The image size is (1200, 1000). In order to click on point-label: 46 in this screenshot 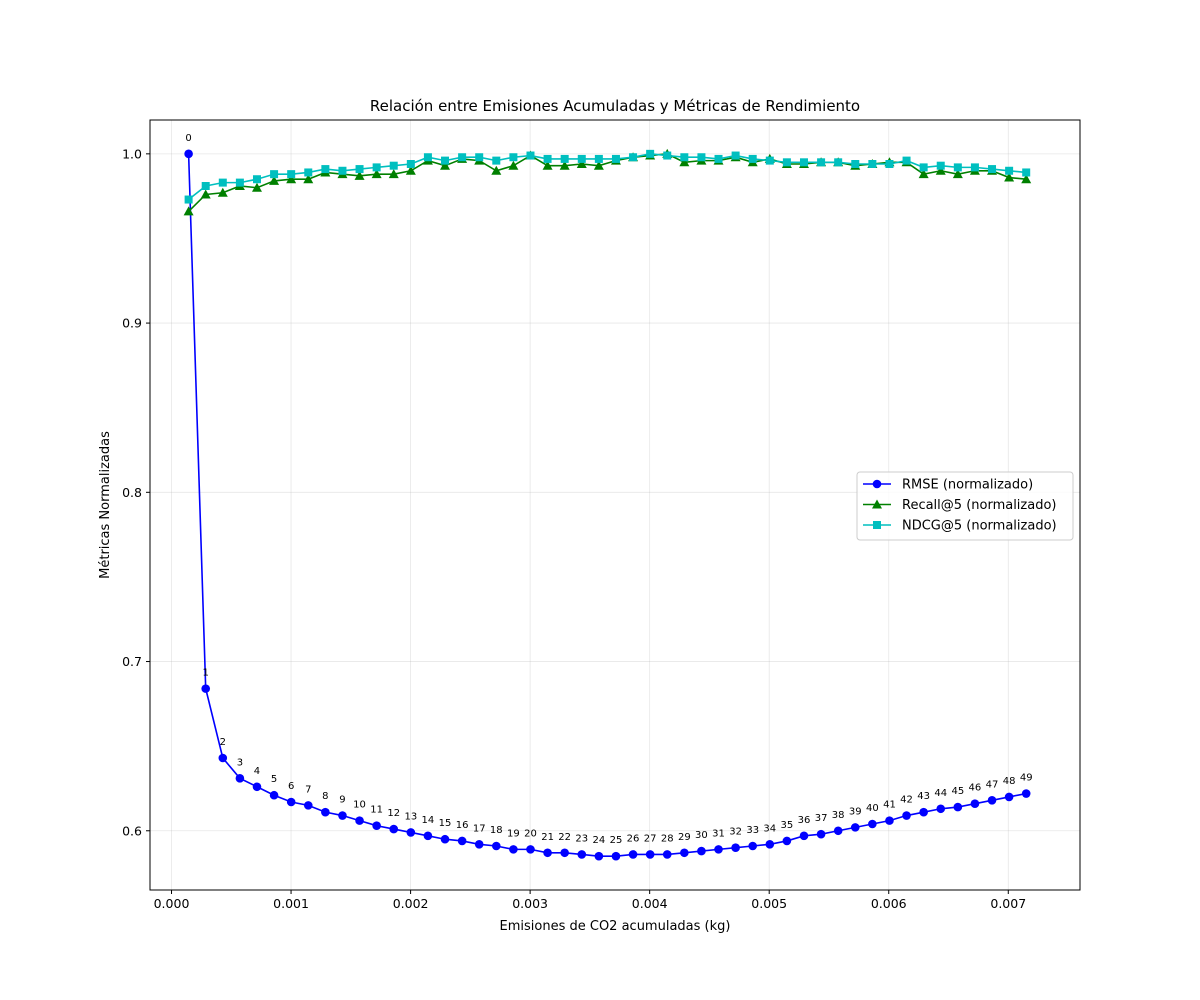, I will do `click(975, 788)`.